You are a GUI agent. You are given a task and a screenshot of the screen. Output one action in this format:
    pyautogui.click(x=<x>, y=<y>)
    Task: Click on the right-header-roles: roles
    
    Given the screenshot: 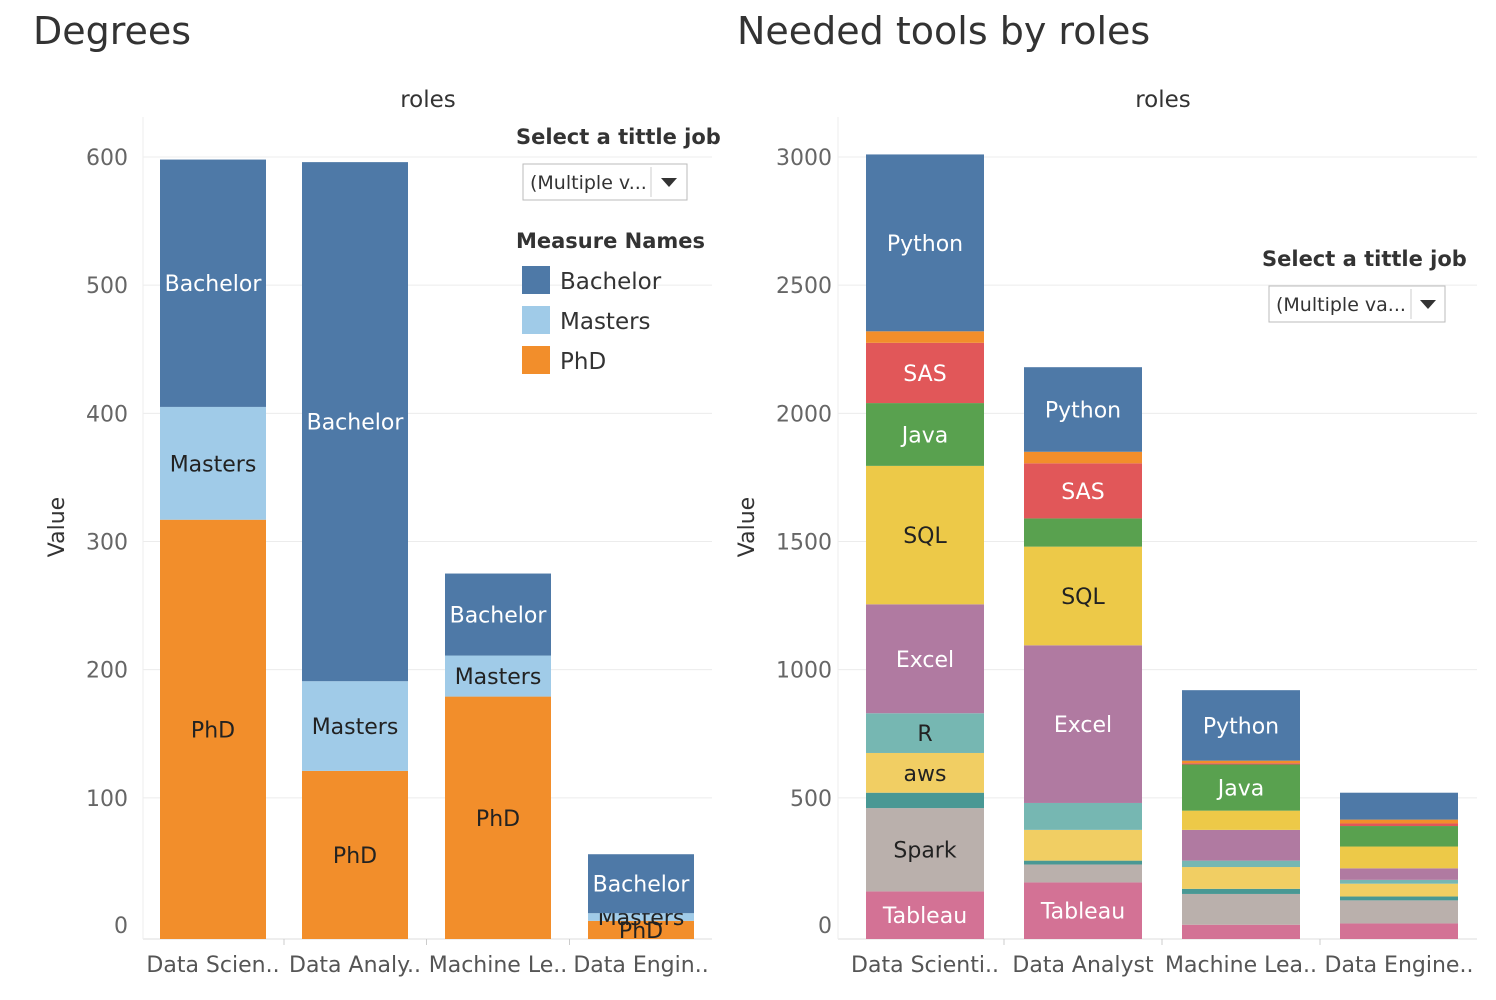 What is the action you would take?
    pyautogui.click(x=1163, y=100)
    